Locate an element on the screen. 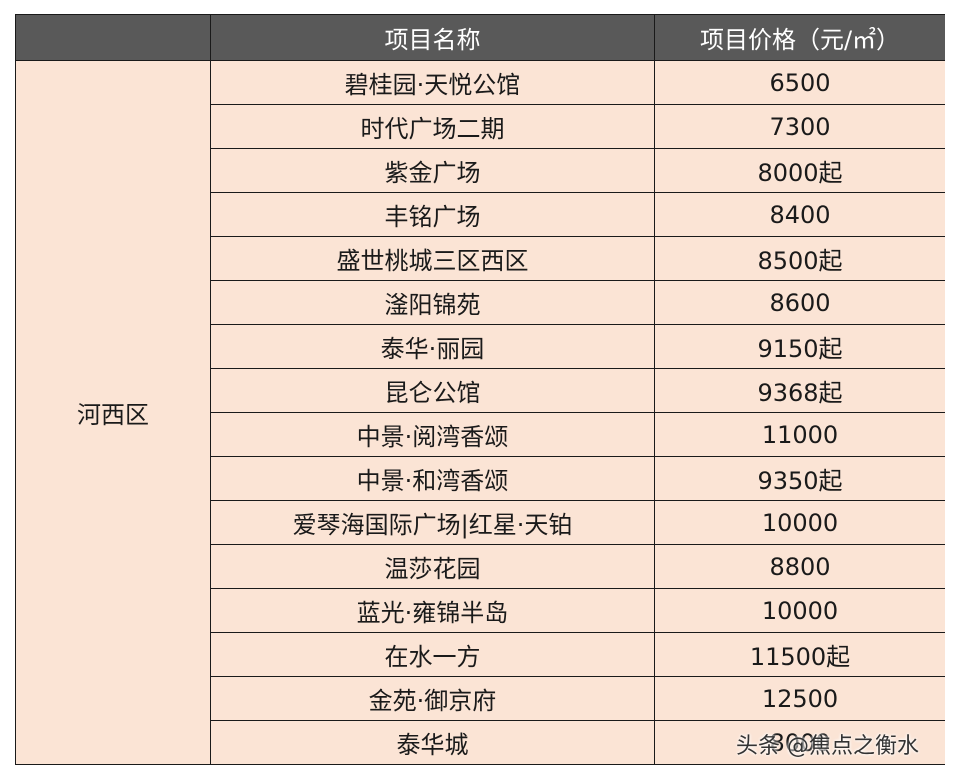 The width and height of the screenshot is (960, 780). table-row: 爱琴海国际广场|红星·天铂 10000 is located at coordinates (480, 522).